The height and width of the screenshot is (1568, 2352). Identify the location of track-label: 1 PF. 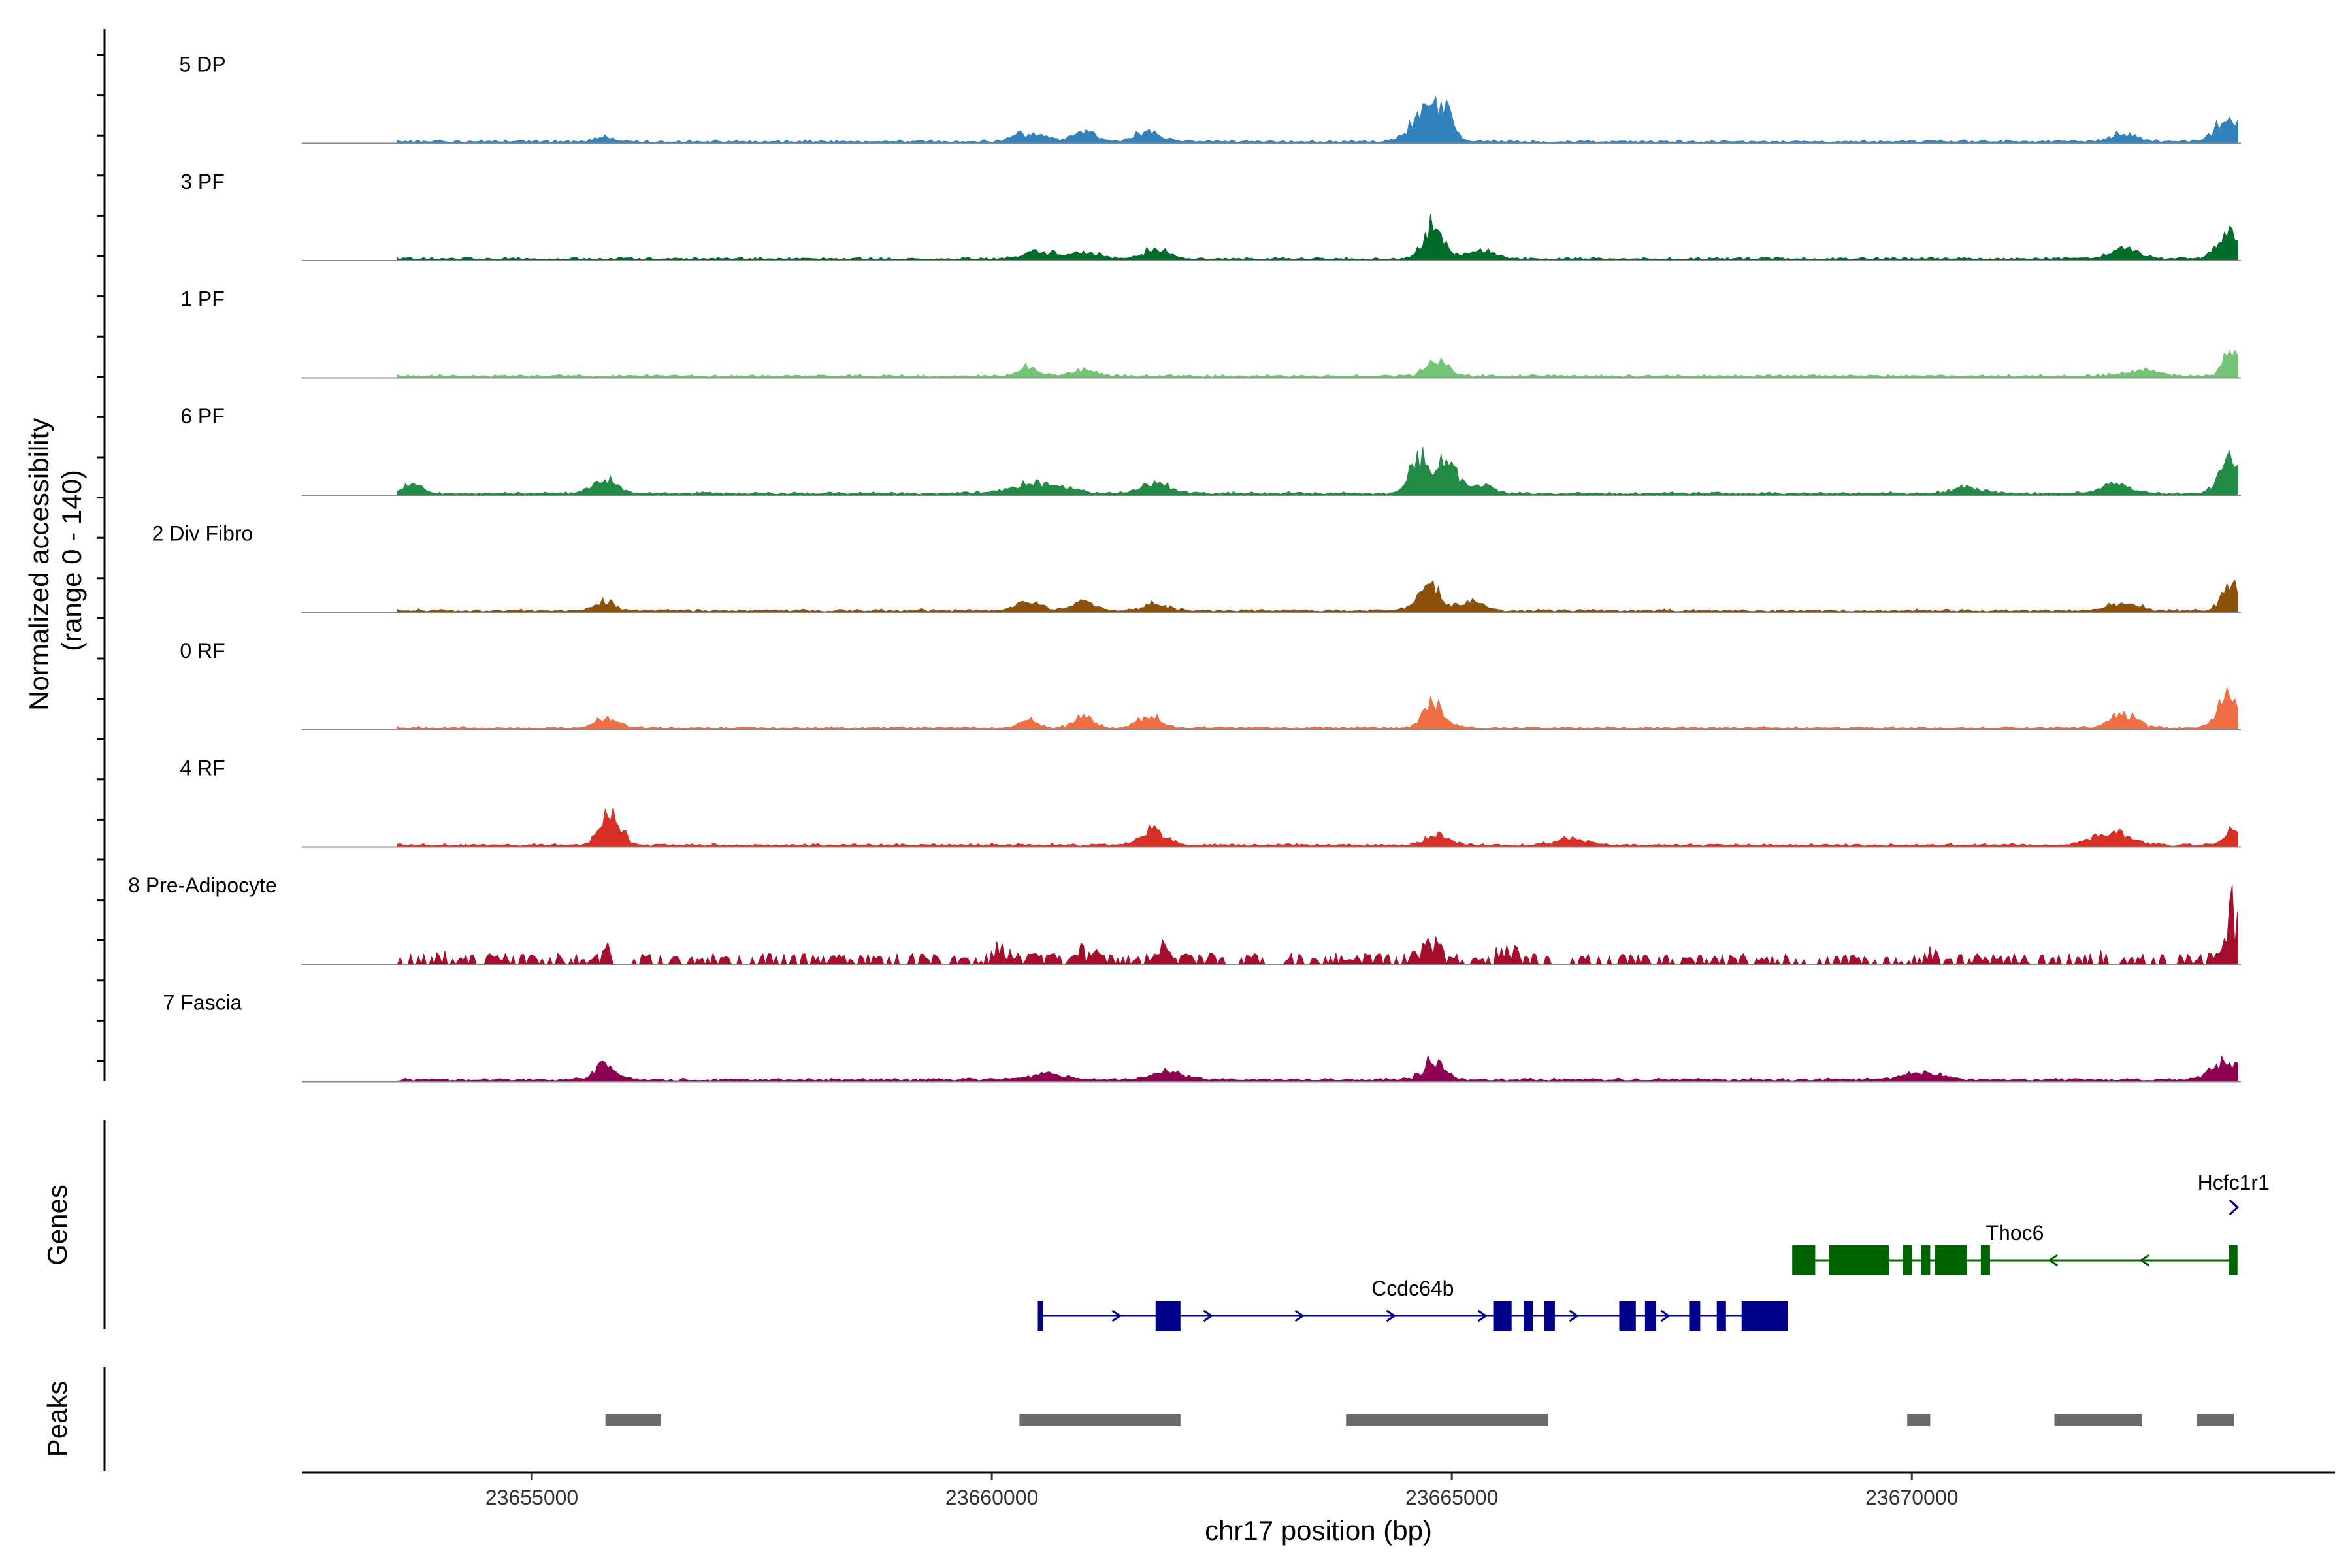
(202, 299).